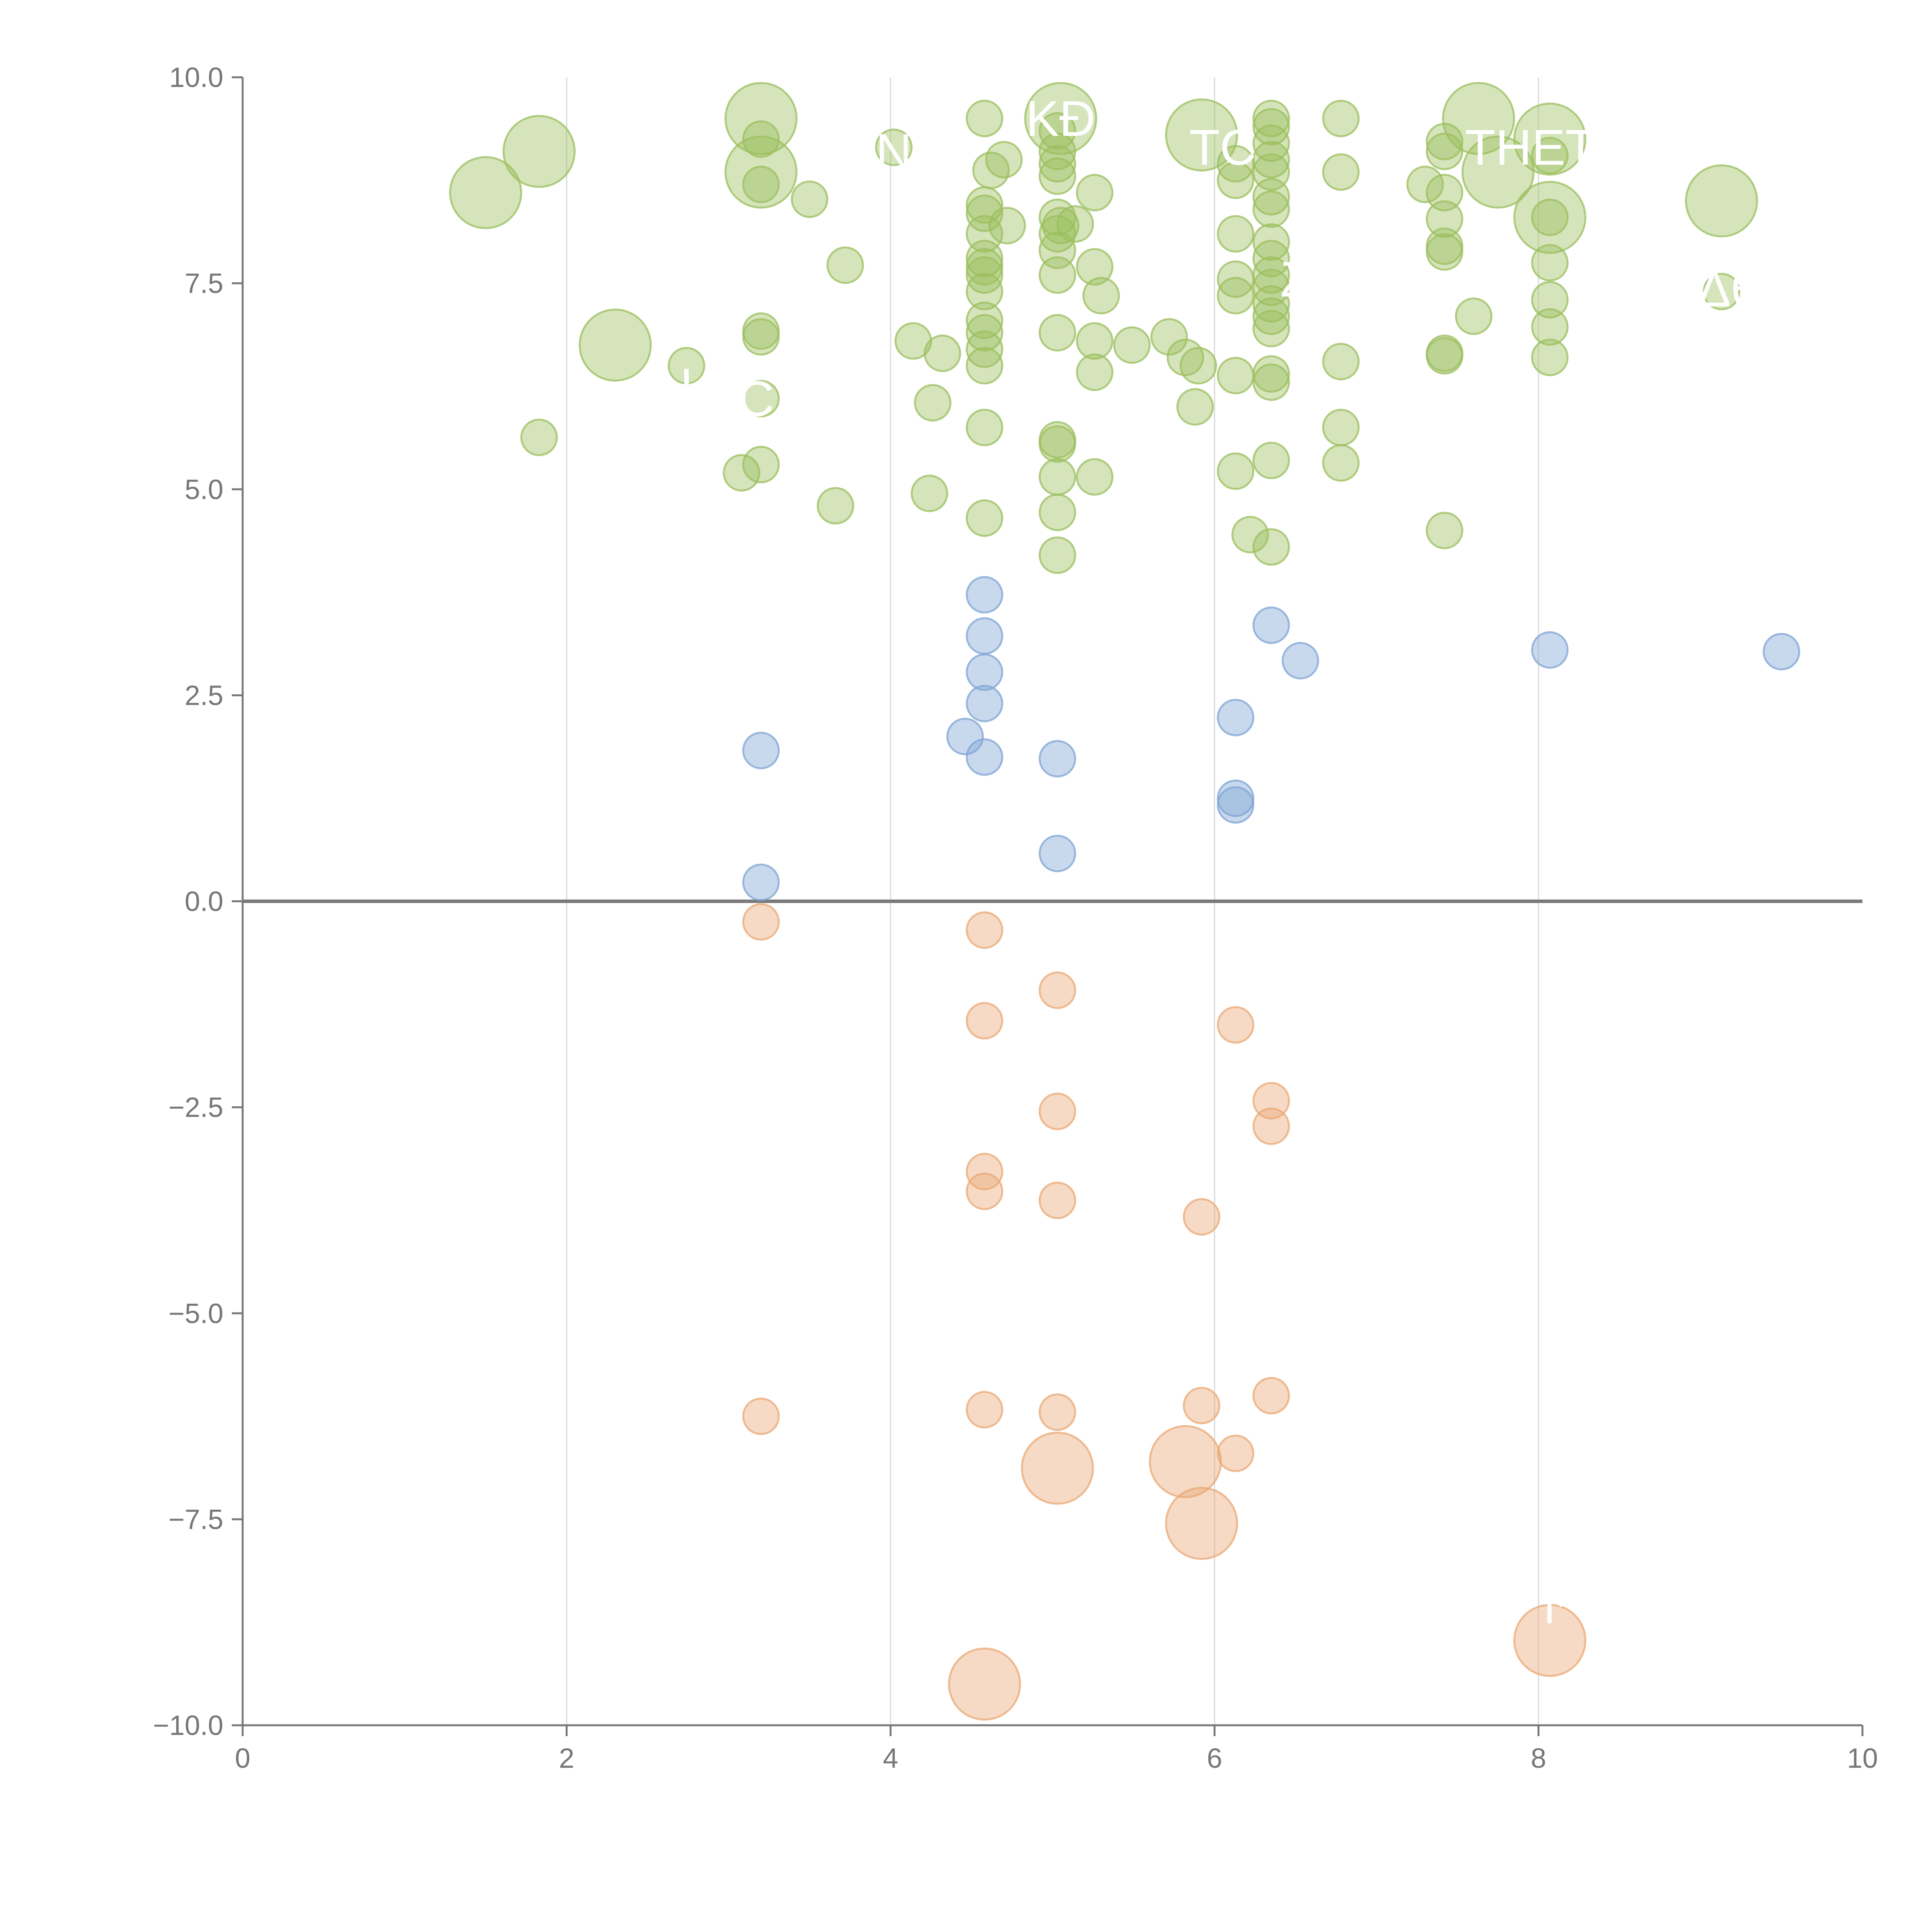 The image size is (1932, 1932). Describe the element at coordinates (196, 1107) in the screenshot. I see `y-tick-label: −2.5` at that location.